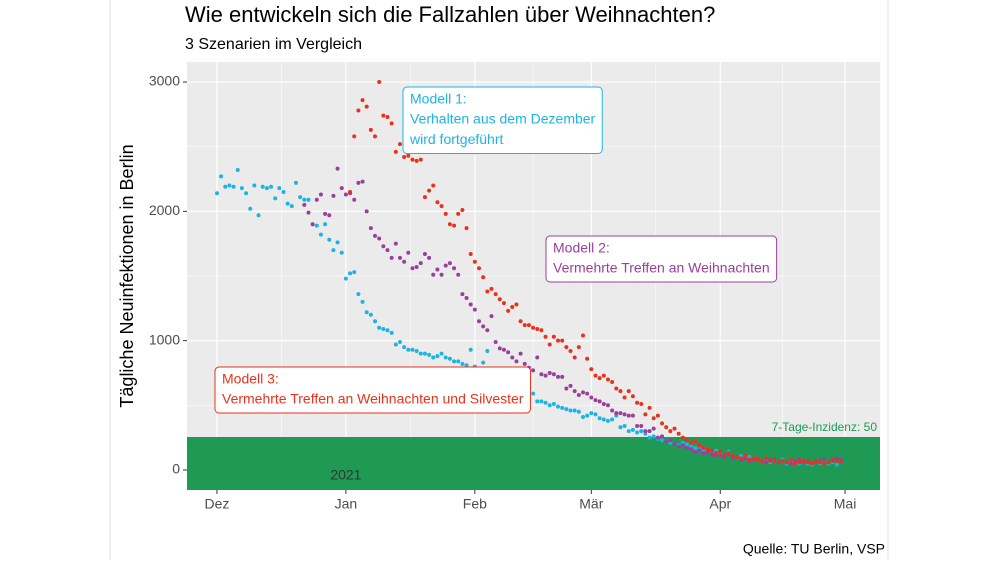 Image resolution: width=995 pixels, height=565 pixels. What do you see at coordinates (273, 44) in the screenshot?
I see `chart-subtitle: 3 Szenarien im Vergleich` at bounding box center [273, 44].